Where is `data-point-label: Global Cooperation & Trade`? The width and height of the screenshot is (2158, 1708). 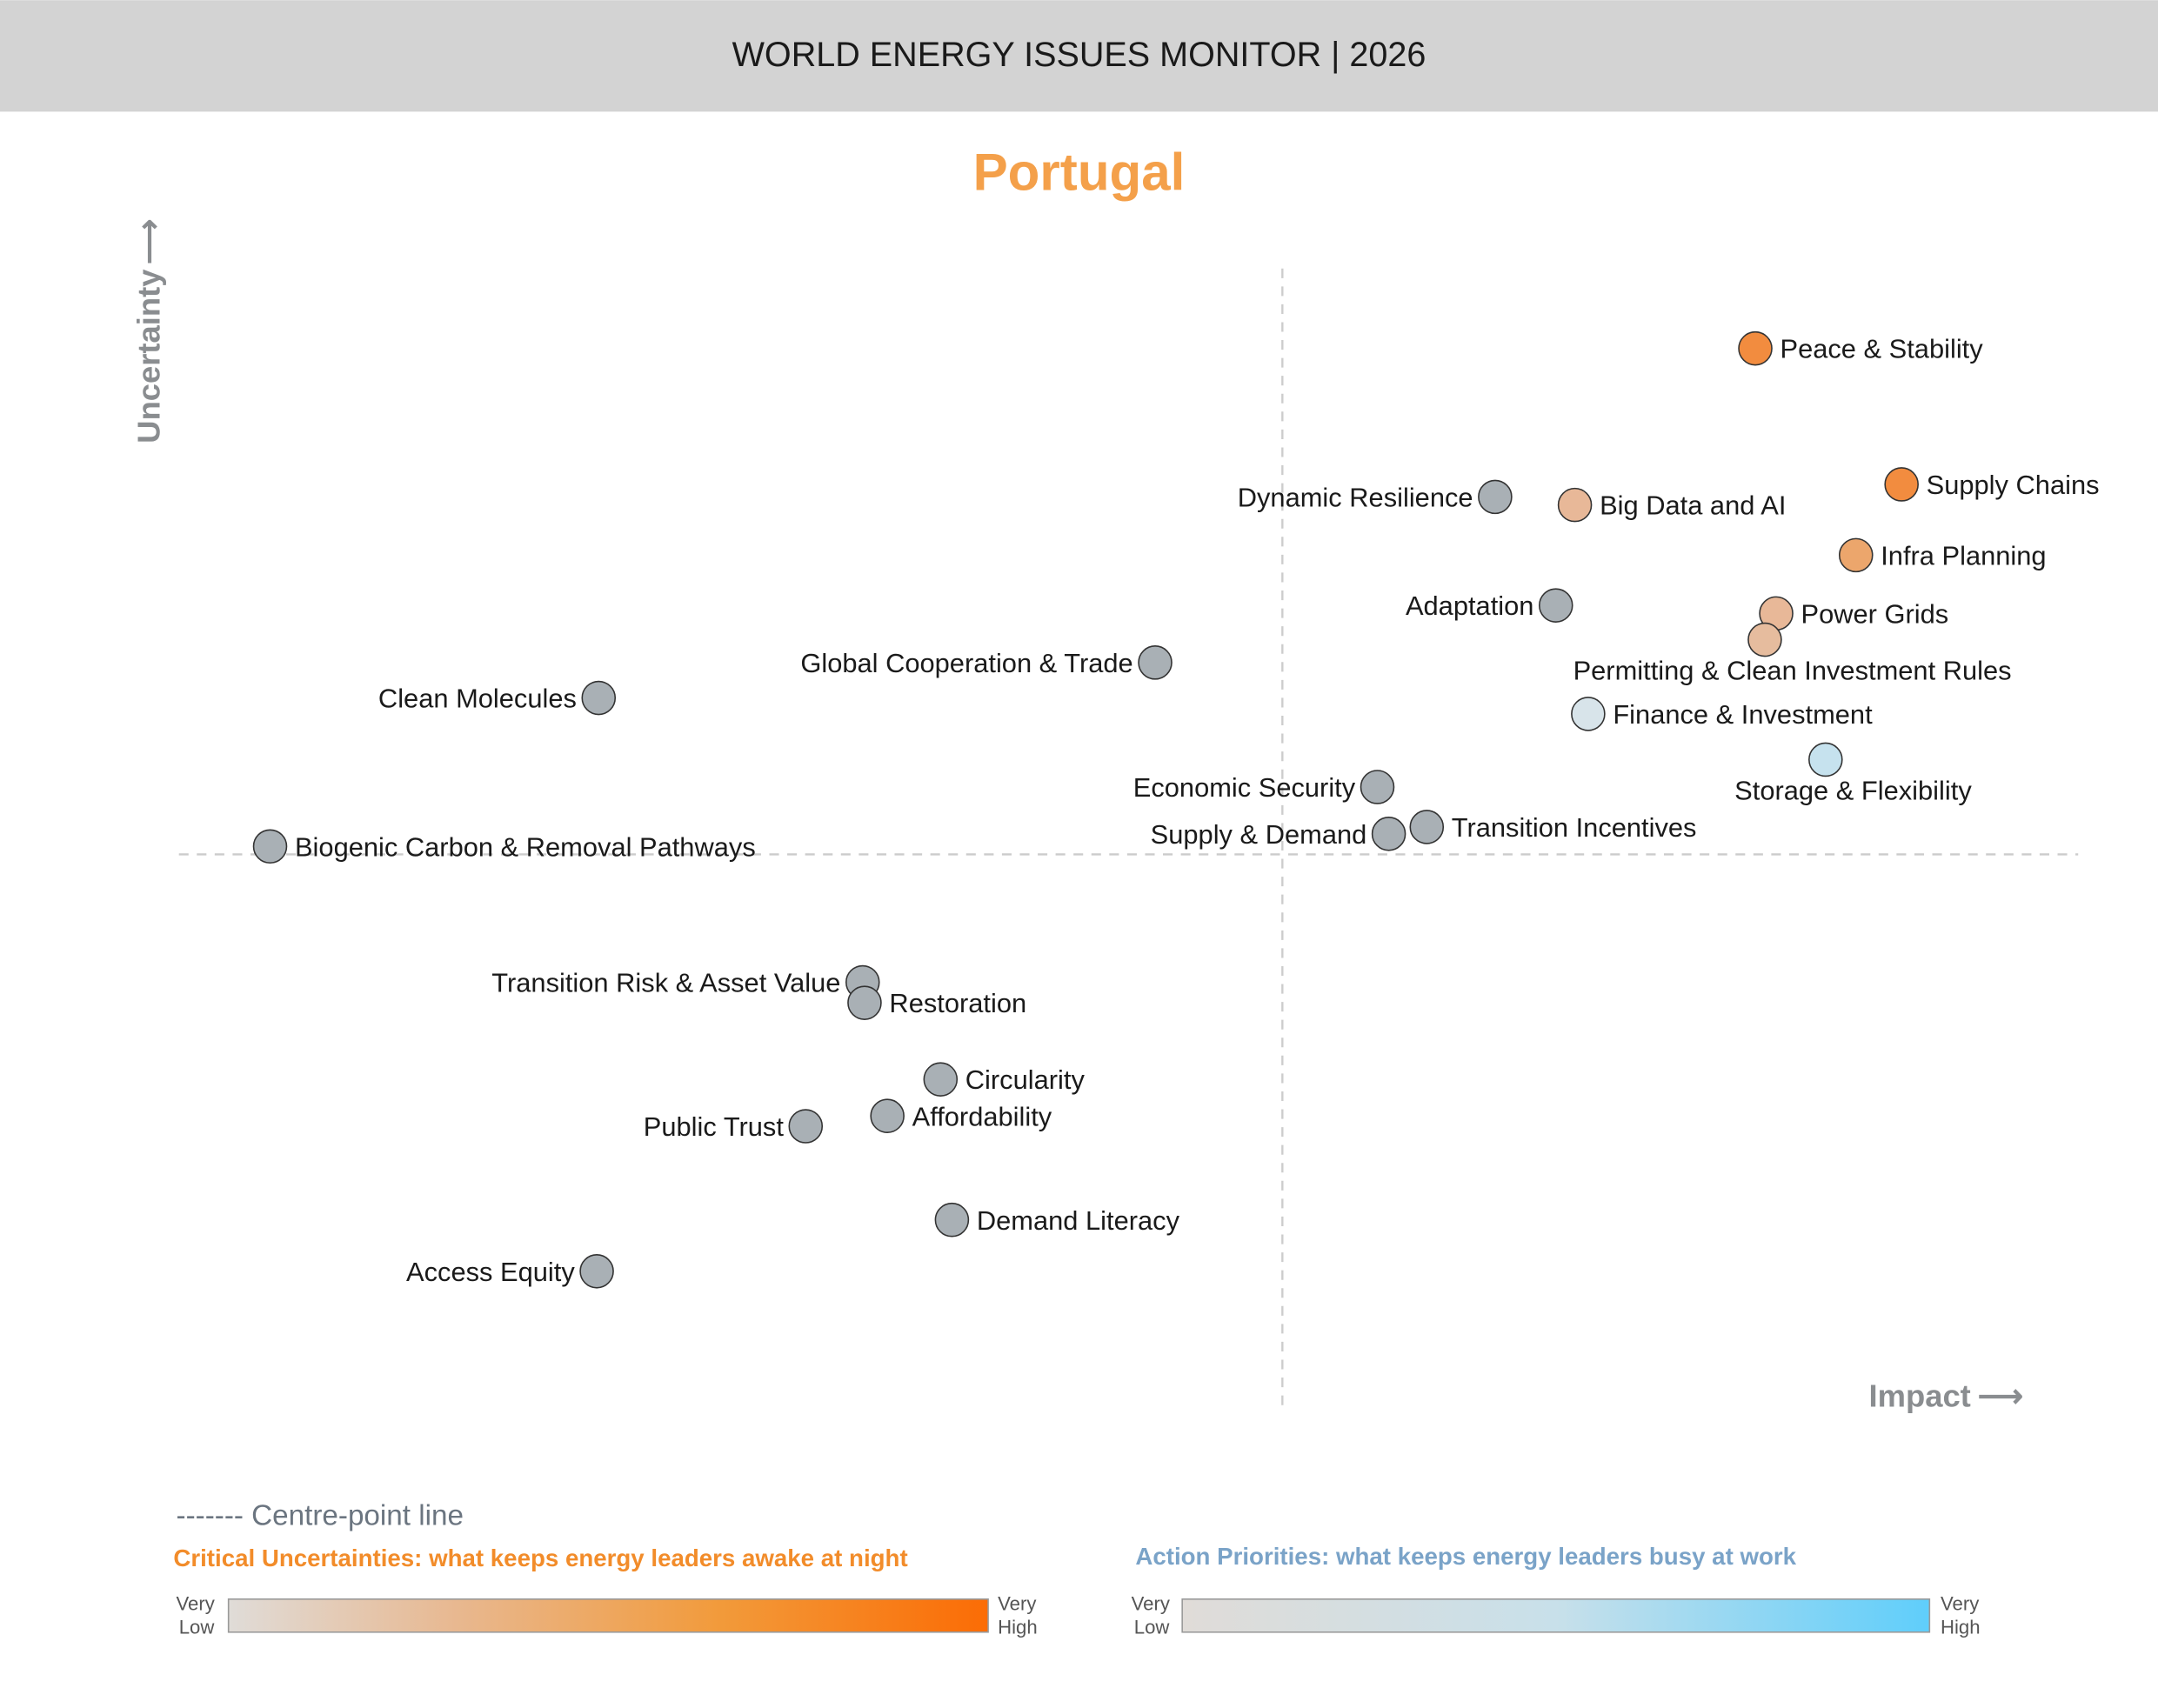 data-point-label: Global Cooperation & Trade is located at coordinates (966, 663).